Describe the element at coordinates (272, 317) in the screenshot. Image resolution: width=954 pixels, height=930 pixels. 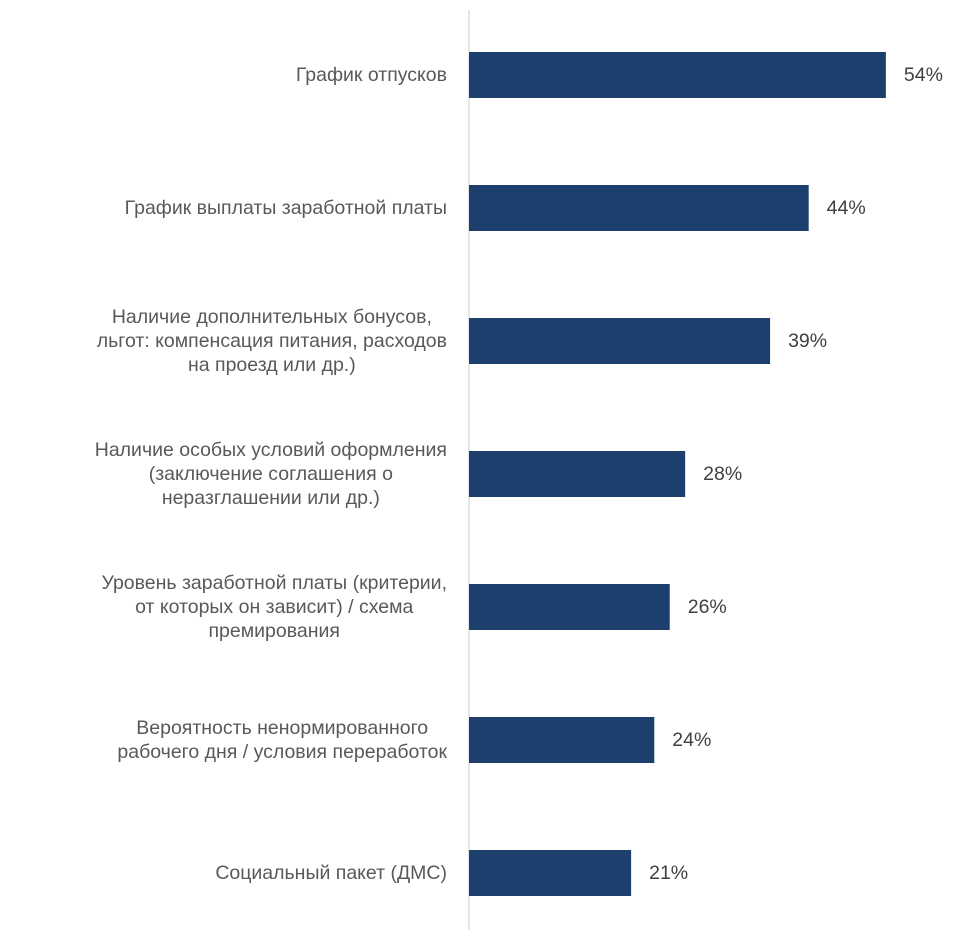
I see `category-label-line: Наличие дополнительных бонусов,` at that location.